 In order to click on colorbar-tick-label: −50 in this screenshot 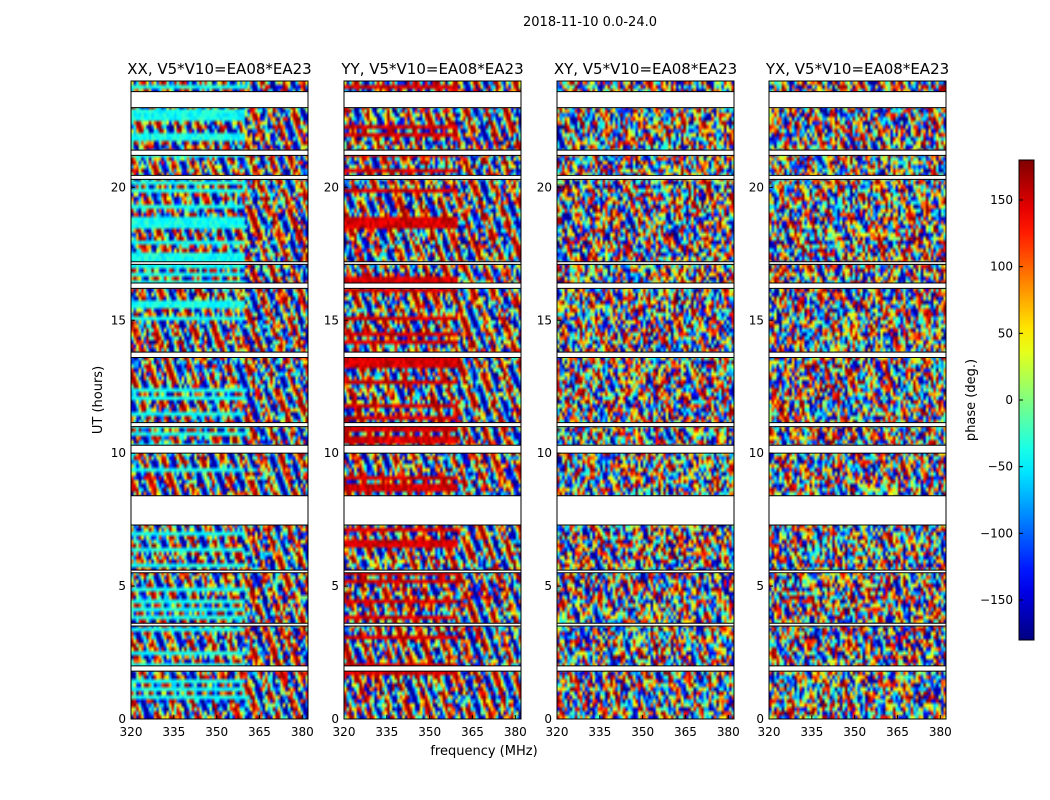, I will do `click(1000, 467)`.